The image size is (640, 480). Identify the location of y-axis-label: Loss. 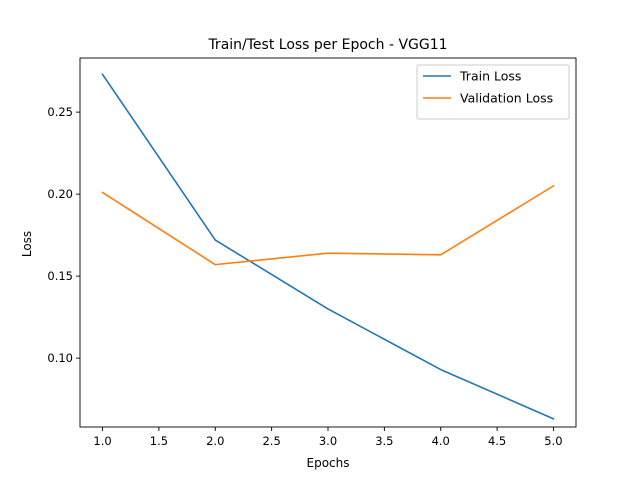
(27, 244).